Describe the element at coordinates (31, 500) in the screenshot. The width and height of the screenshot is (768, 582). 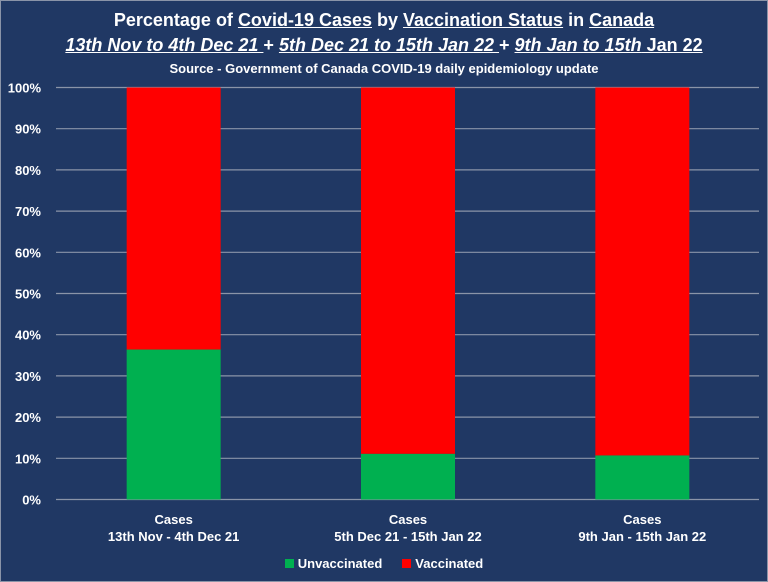
I see `y-tick-label: 0%` at that location.